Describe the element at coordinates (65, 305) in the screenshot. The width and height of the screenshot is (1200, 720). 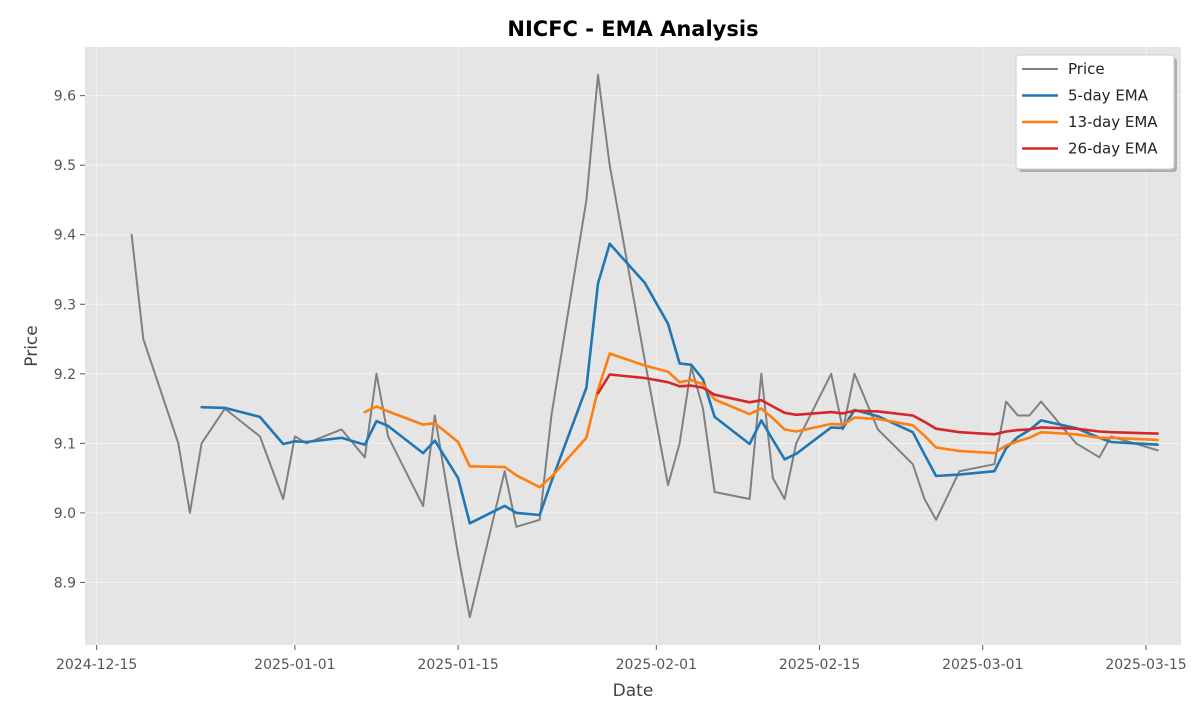
I see `y-tick-label: 9.3` at that location.